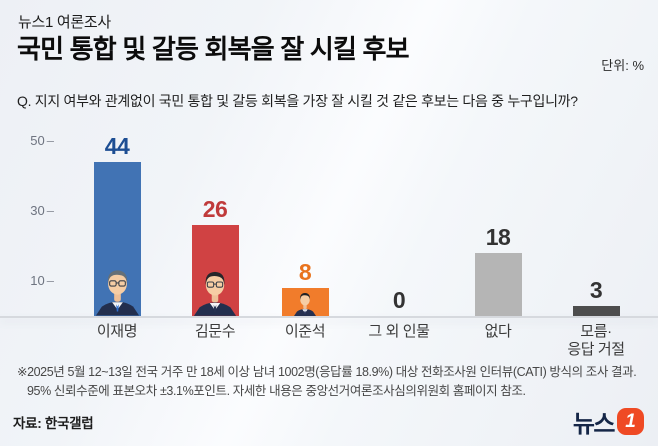  Describe the element at coordinates (64, 22) in the screenshot. I see `header-kicker: 뉴스1 여론조사` at that location.